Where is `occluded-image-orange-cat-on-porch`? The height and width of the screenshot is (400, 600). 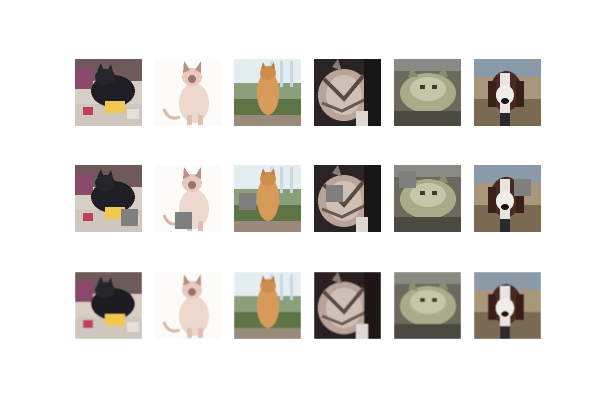 occluded-image-orange-cat-on-porch is located at coordinates (267, 198).